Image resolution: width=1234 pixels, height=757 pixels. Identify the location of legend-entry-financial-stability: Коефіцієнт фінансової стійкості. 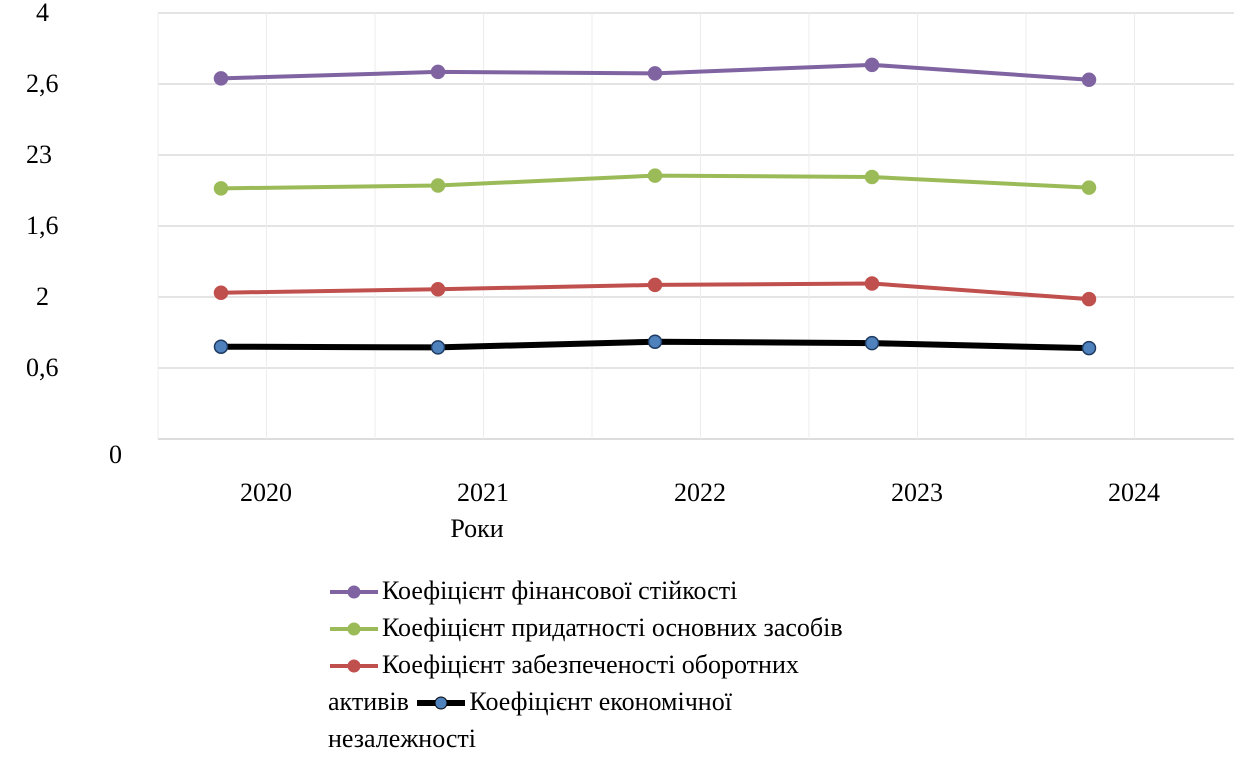
(532, 590).